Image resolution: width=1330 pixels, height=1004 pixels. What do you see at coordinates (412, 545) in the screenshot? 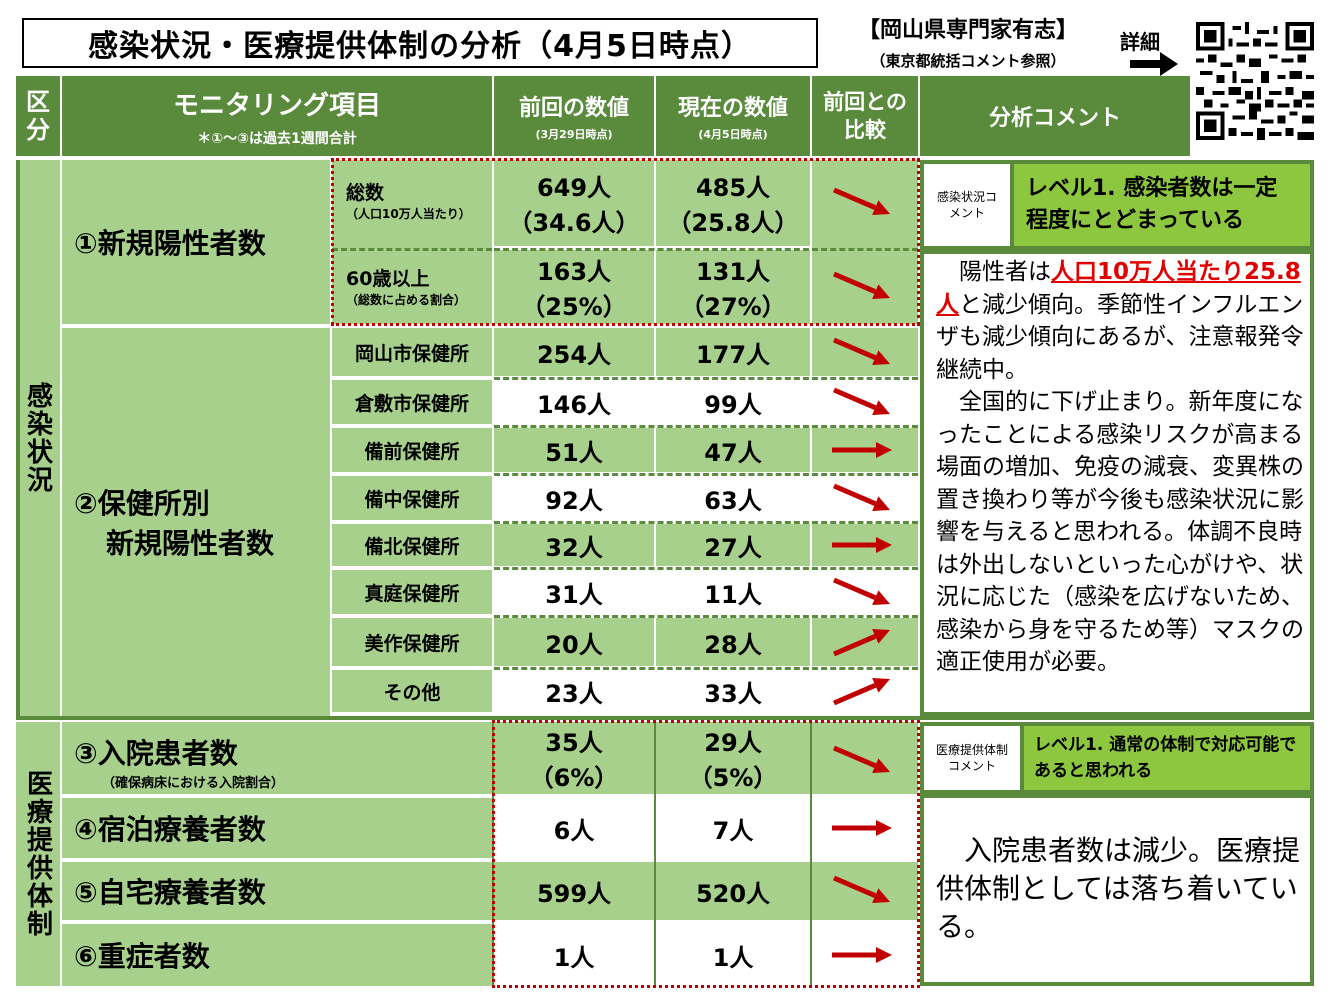
I see `health-center-name: 備北保健所` at bounding box center [412, 545].